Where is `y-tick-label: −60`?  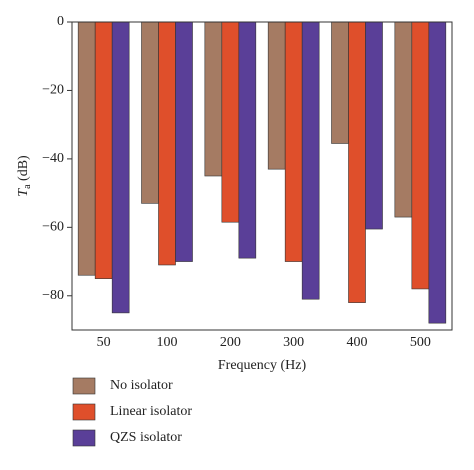
y-tick-label: −60 is located at coordinates (53, 227).